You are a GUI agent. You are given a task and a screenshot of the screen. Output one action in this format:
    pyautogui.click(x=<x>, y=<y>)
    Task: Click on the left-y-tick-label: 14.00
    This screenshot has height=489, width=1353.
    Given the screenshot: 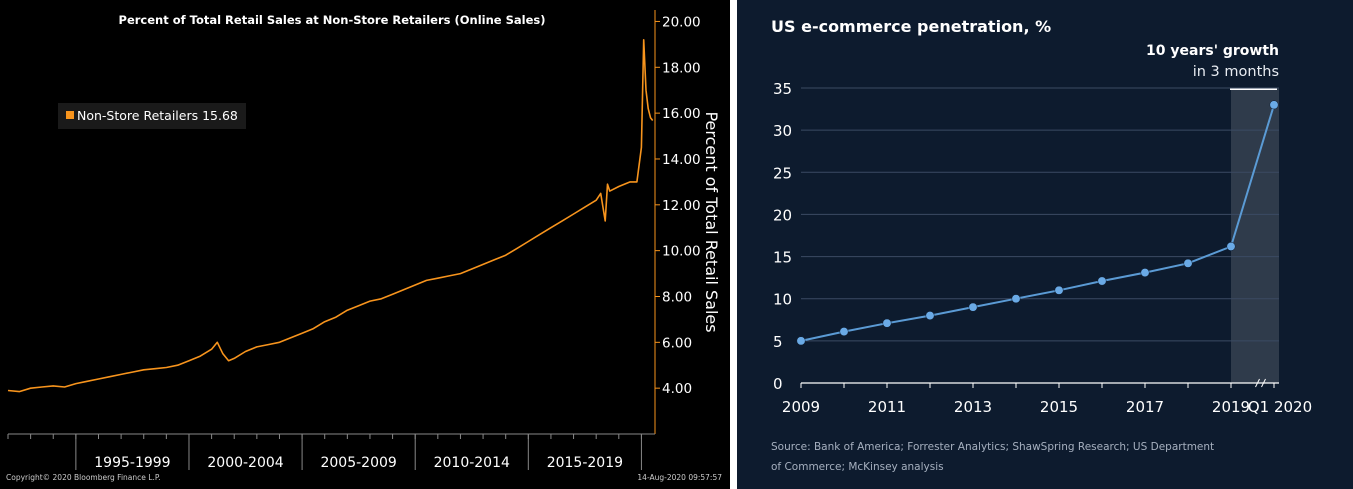 What is the action you would take?
    pyautogui.click(x=681, y=160)
    